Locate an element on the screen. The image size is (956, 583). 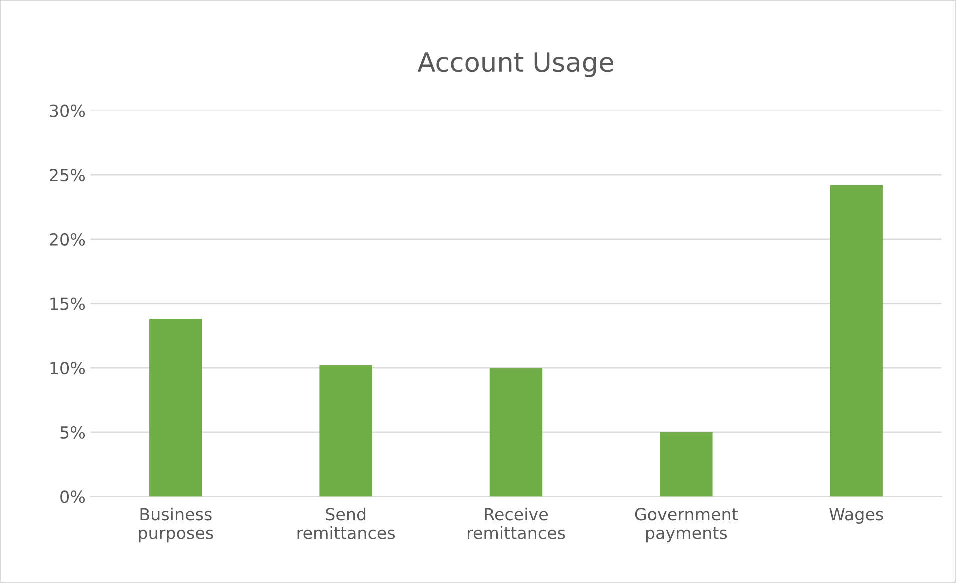
y-tick-label: 10% is located at coordinates (68, 368).